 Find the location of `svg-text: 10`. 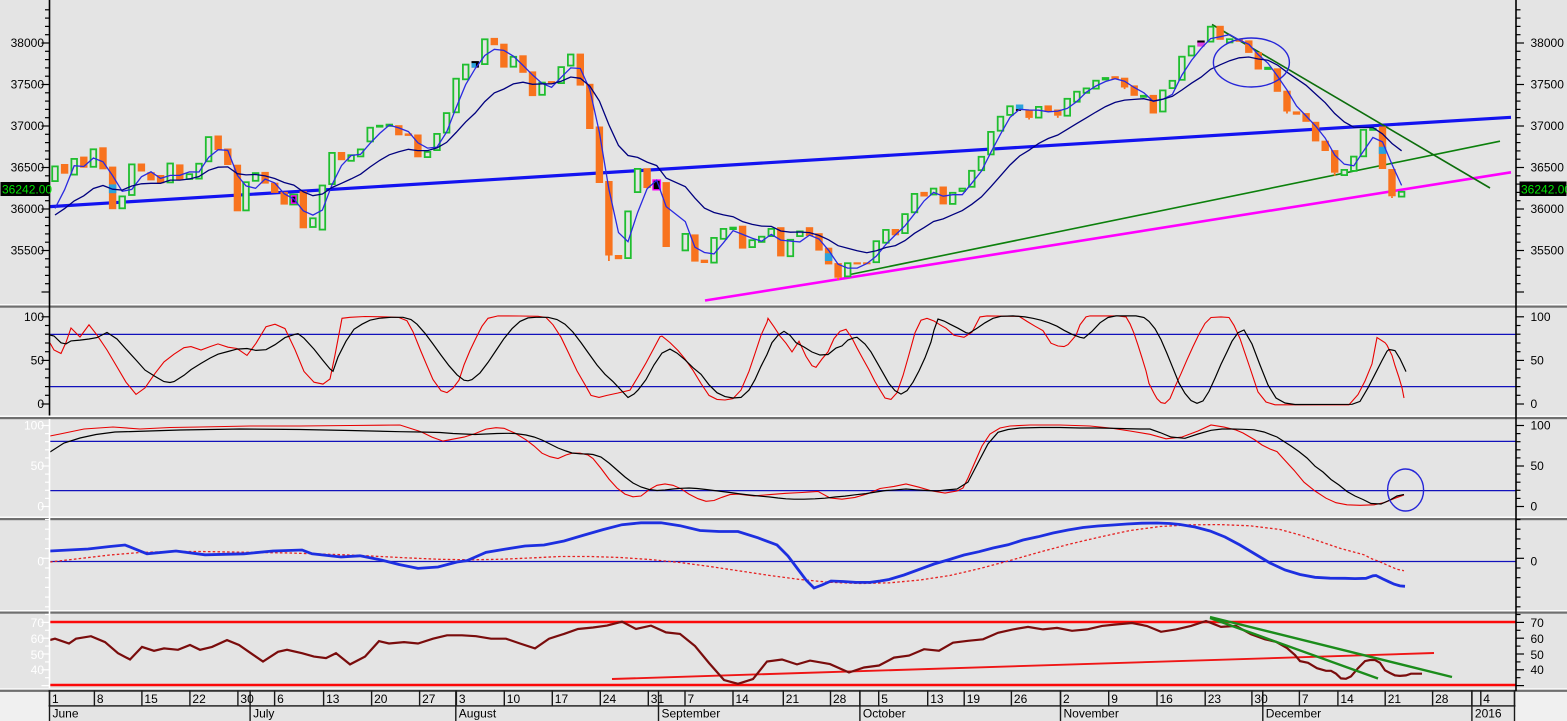

svg-text: 10 is located at coordinates (514, 699).